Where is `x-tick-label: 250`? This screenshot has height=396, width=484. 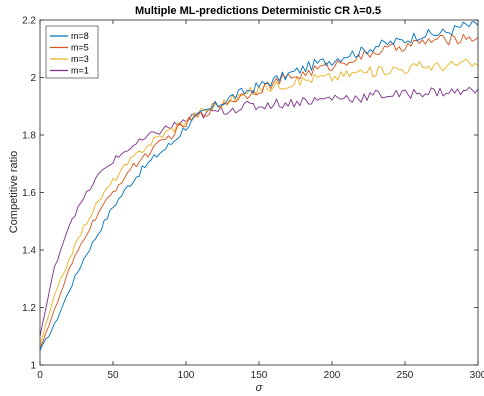 x-tick-label: 250 is located at coordinates (405, 375).